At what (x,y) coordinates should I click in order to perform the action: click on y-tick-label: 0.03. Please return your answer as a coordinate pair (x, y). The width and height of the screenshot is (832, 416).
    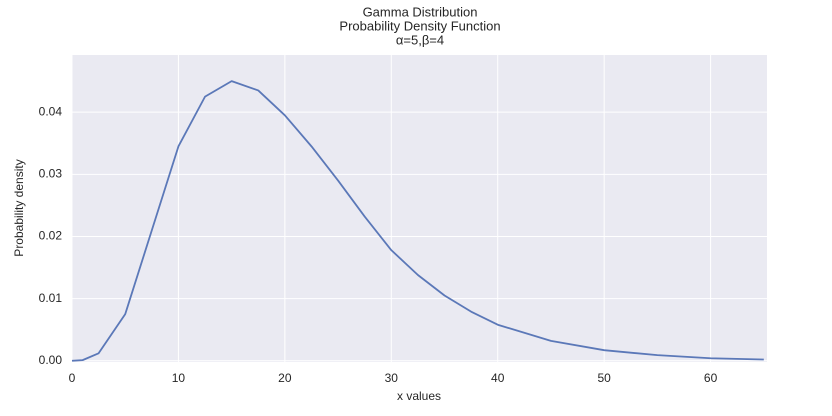
    Looking at the image, I should click on (51, 173).